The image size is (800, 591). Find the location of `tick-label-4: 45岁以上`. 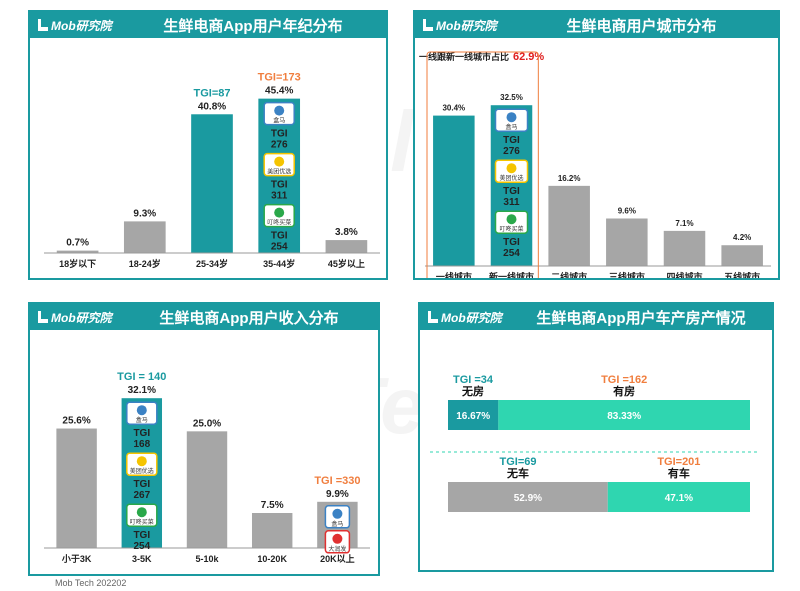

tick-label-4: 45岁以上 is located at coordinates (346, 263).